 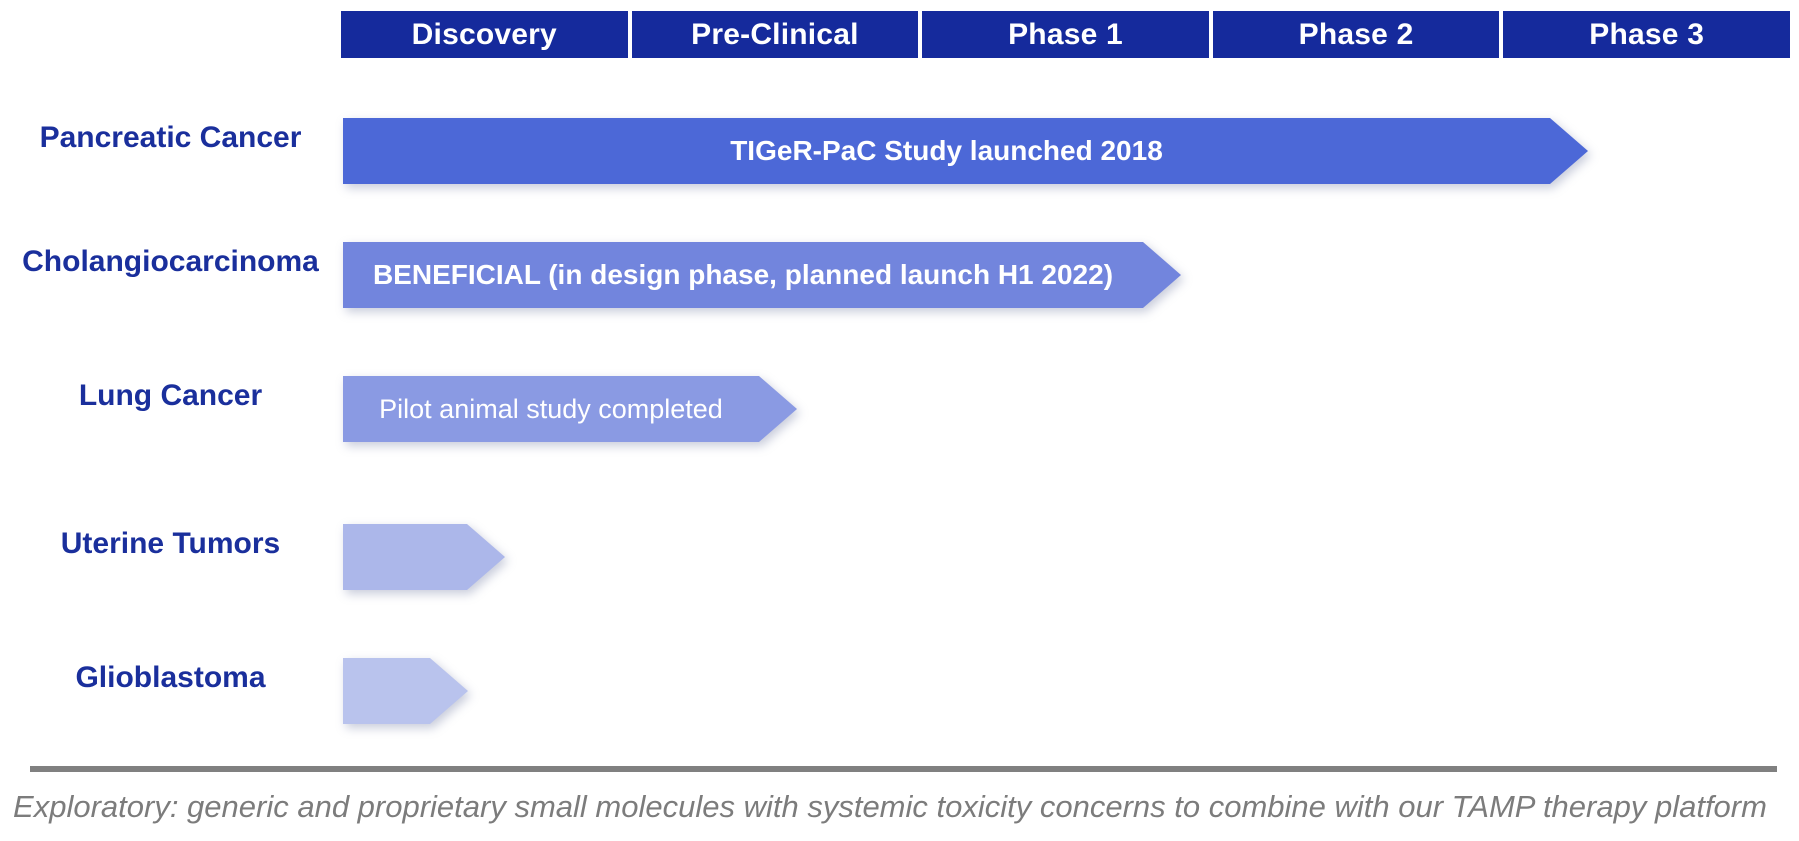 What do you see at coordinates (170, 395) in the screenshot?
I see `row-label: Lung Cancer` at bounding box center [170, 395].